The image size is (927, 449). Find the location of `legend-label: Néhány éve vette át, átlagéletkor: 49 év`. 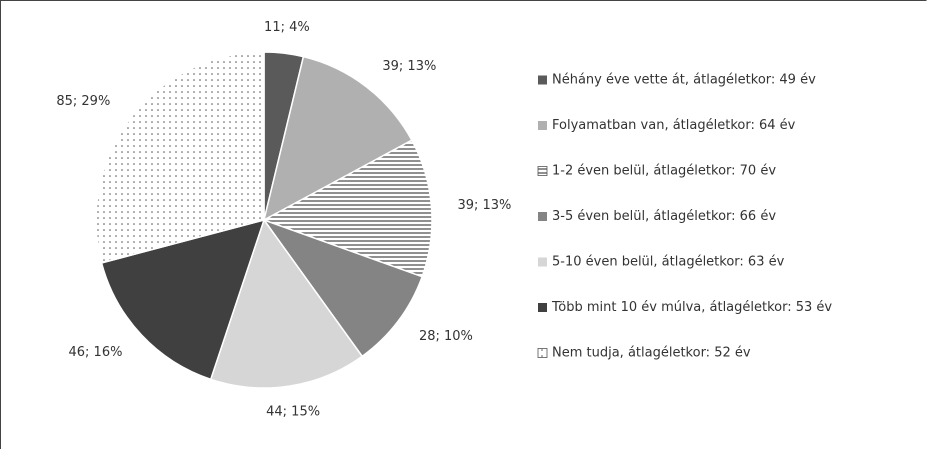

legend-label: Néhány éve vette át, átlagéletkor: 49 év is located at coordinates (684, 80).